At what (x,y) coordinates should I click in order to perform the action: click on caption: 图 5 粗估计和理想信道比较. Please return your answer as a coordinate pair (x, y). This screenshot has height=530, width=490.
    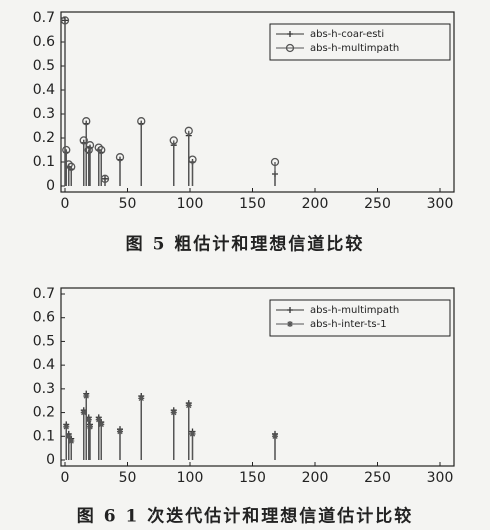
    Looking at the image, I should click on (245, 244).